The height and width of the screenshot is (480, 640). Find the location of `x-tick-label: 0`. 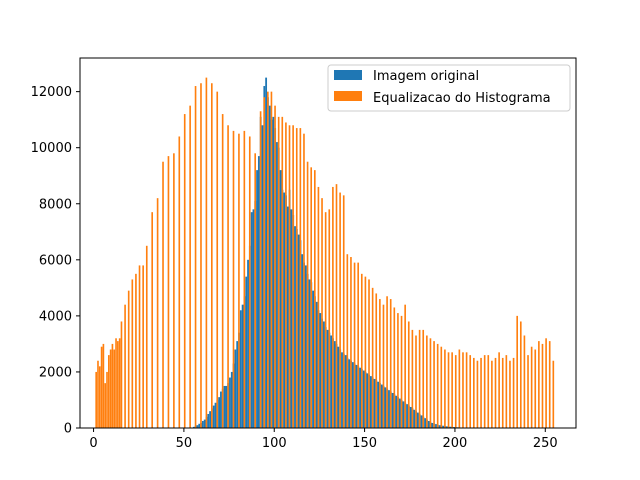

x-tick-label: 0 is located at coordinates (93, 443).